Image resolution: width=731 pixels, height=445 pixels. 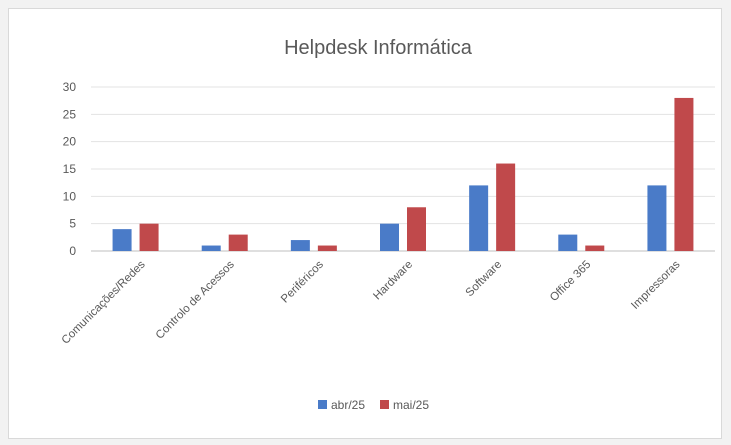 I want to click on x-tick-label: Comunicações/Redes, so click(x=104, y=302).